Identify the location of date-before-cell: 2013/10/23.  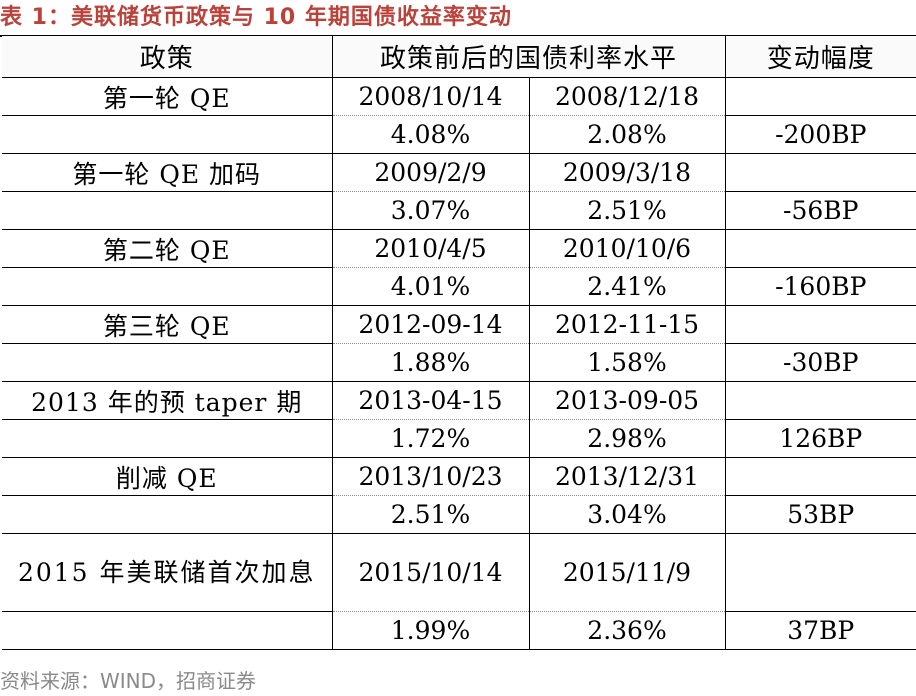
(431, 476).